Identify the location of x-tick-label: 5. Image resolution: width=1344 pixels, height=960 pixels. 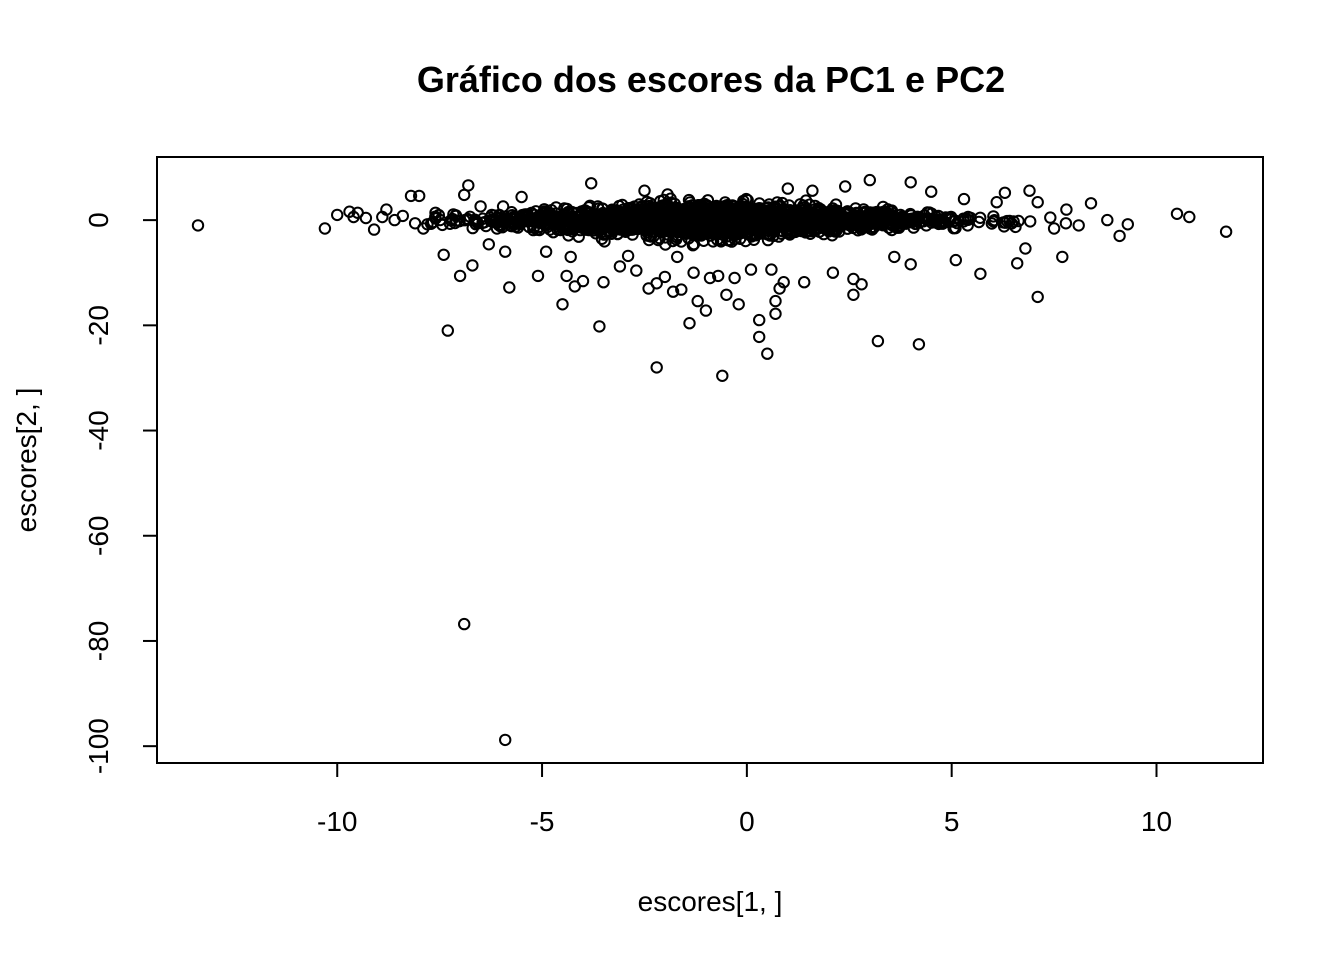
(952, 821).